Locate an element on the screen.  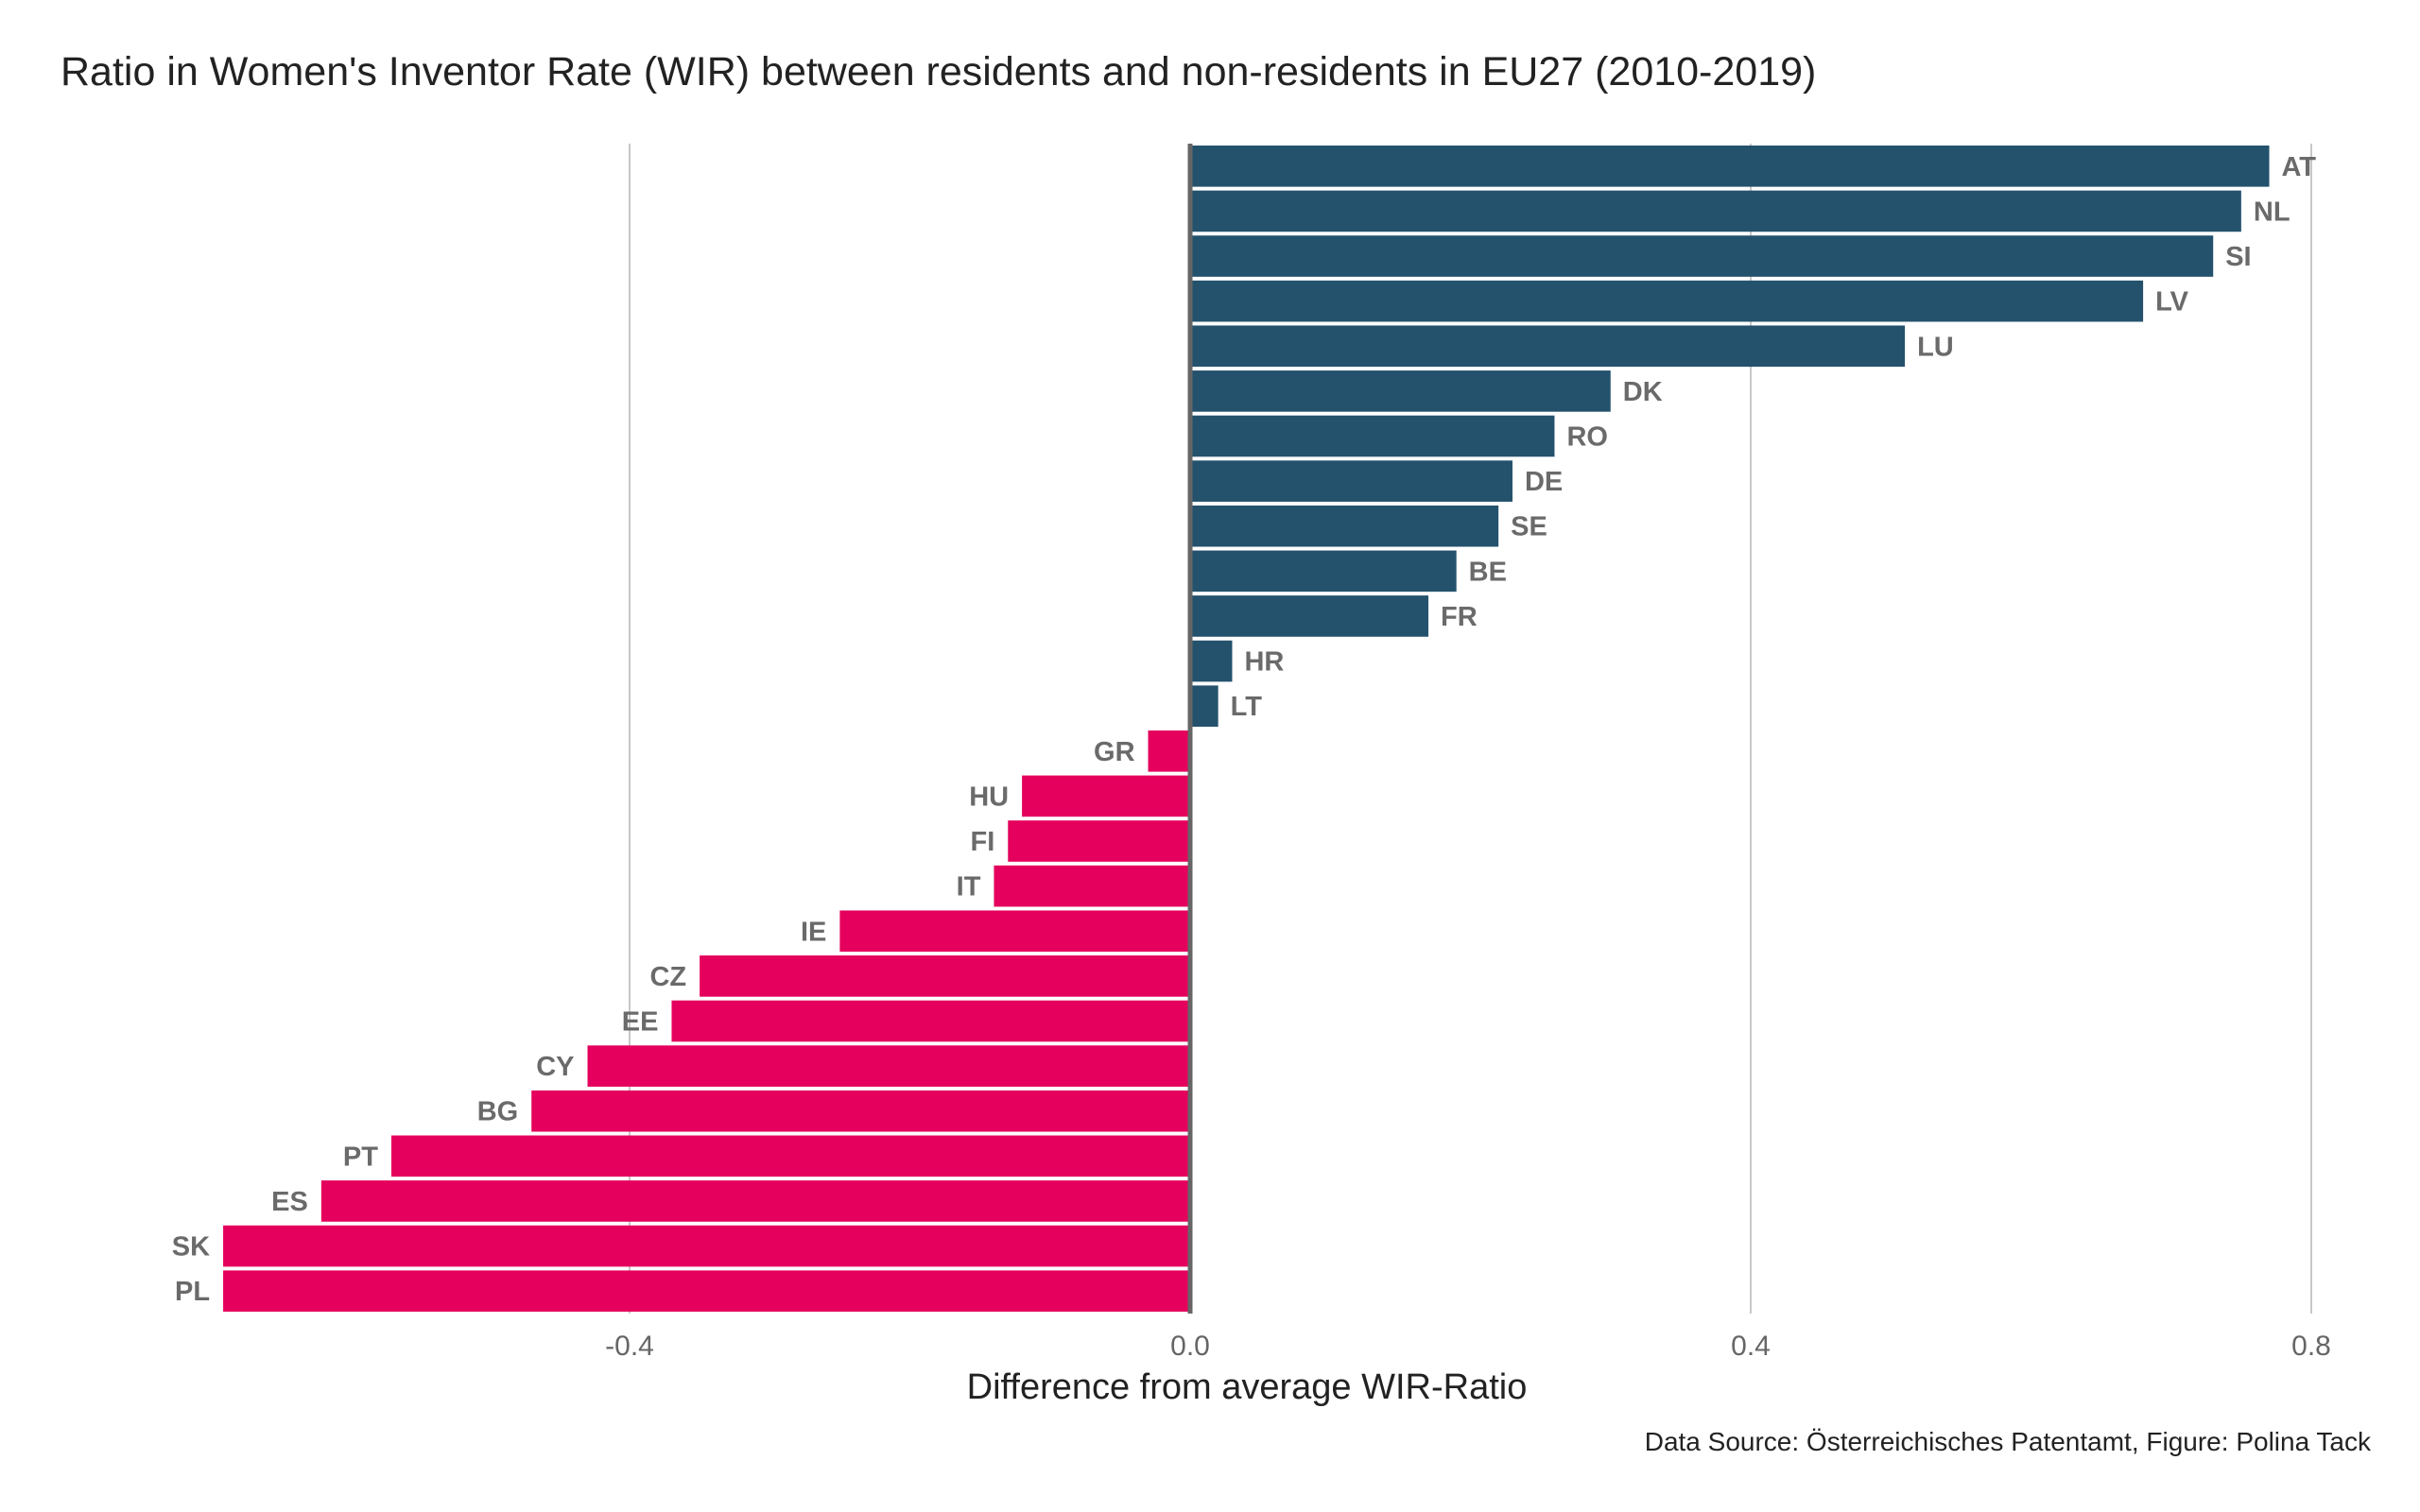
bar-label-fr: FR is located at coordinates (1459, 617).